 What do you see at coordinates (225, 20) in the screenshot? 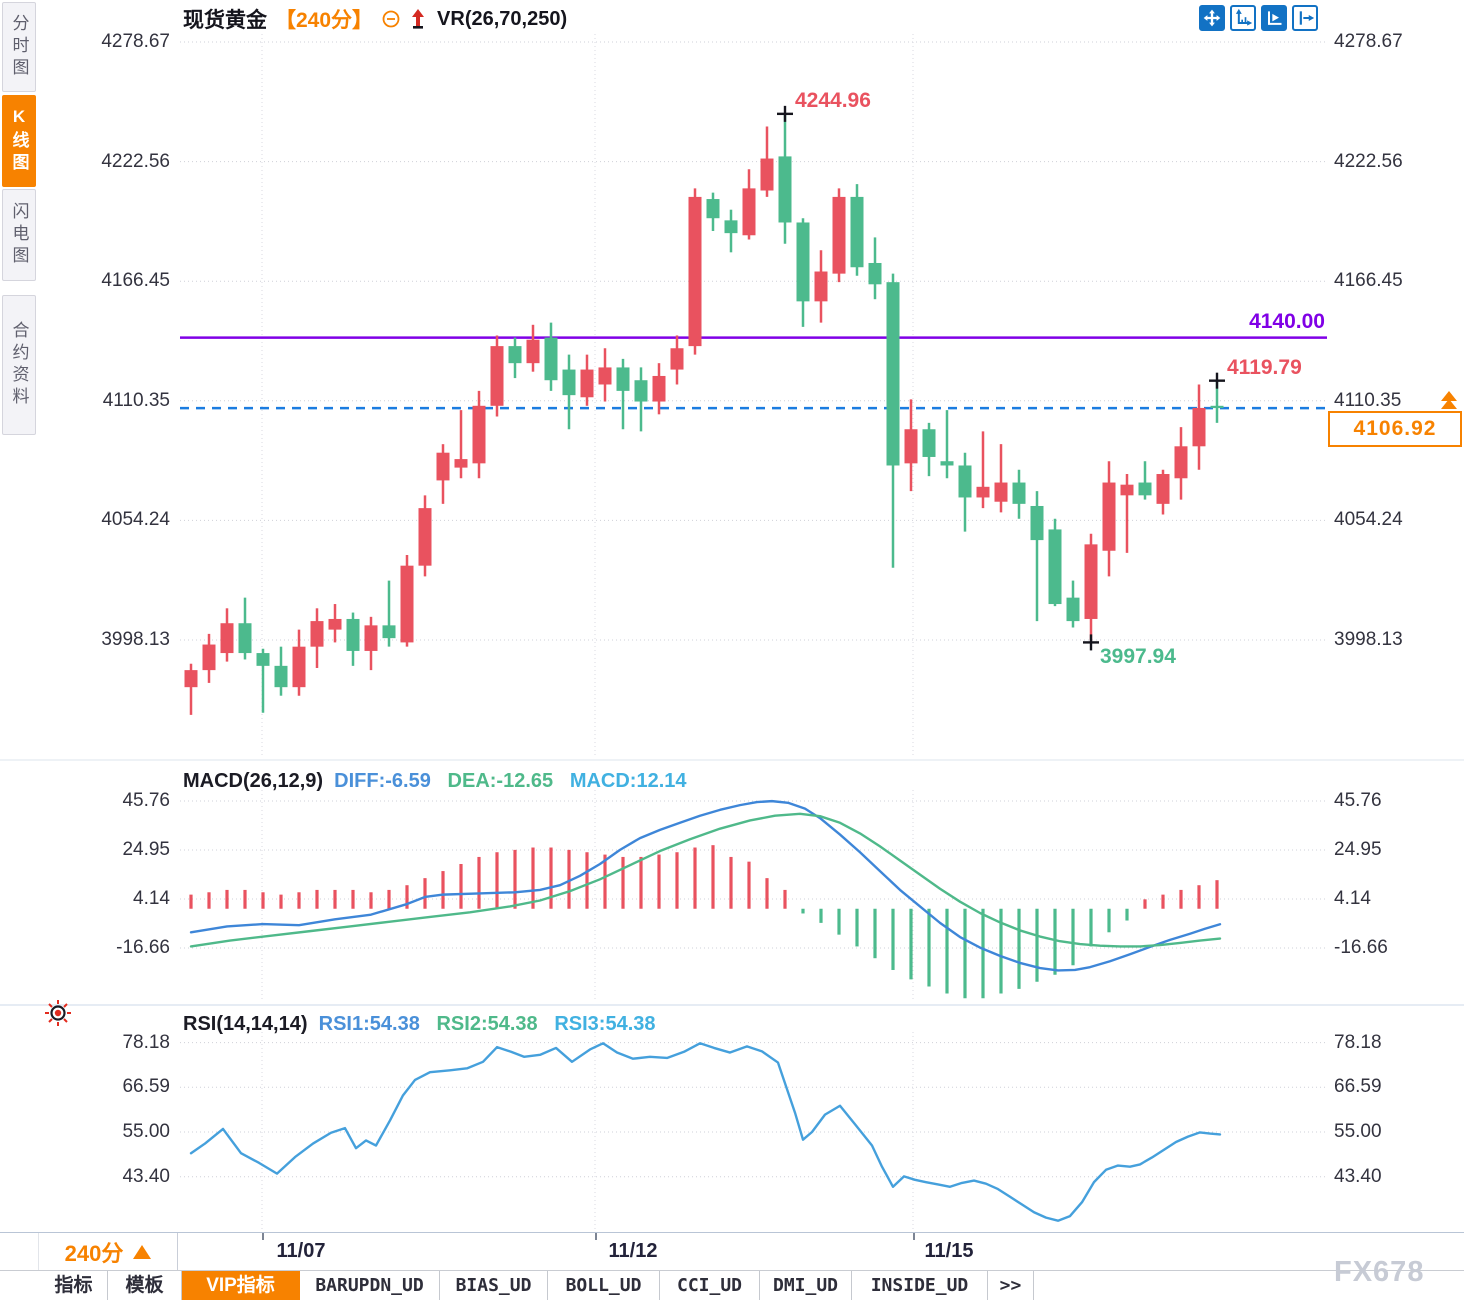
I see `symbol-name: 现货黄金` at bounding box center [225, 20].